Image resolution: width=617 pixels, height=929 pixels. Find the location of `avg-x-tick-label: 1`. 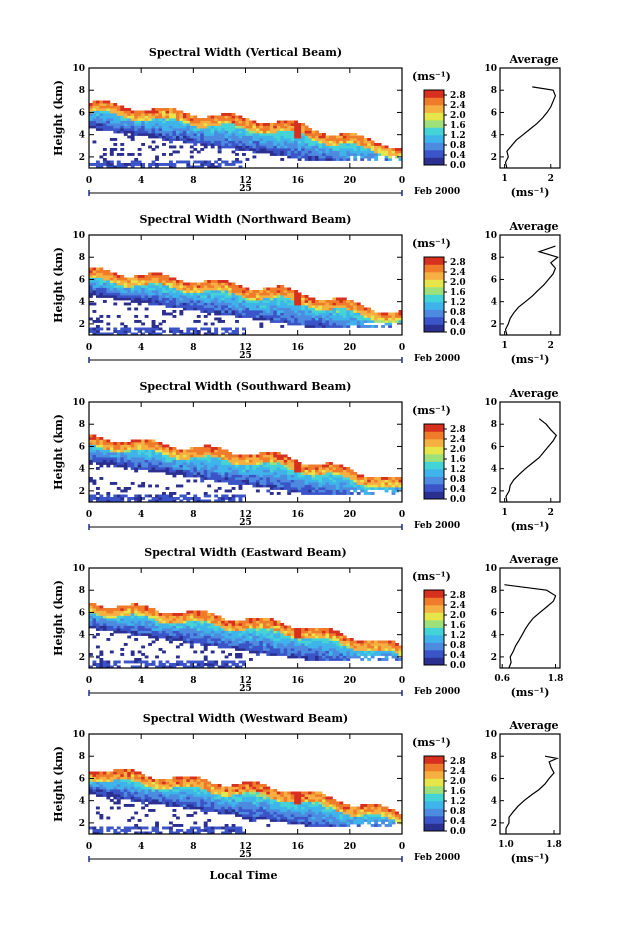

avg-x-tick-label: 1 is located at coordinates (504, 179).